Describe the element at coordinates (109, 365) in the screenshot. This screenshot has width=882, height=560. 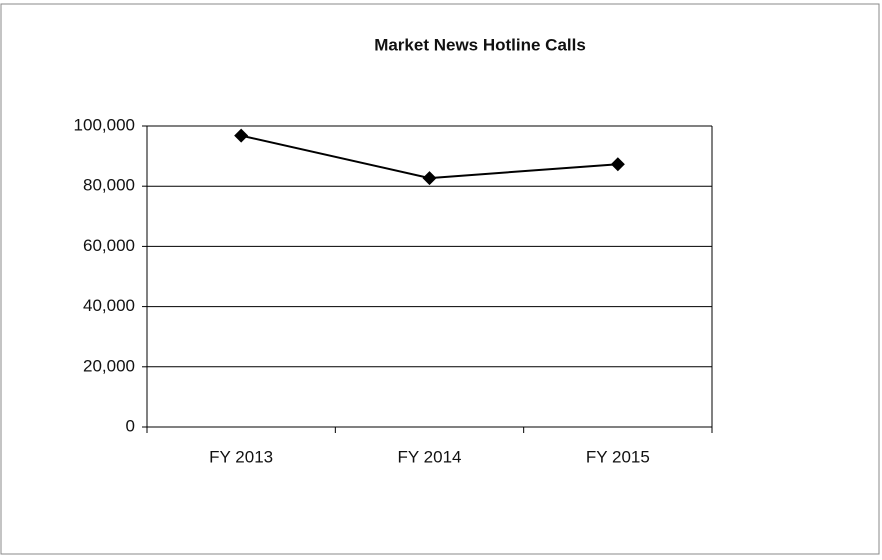
I see `y-tick-label: 20,000` at that location.